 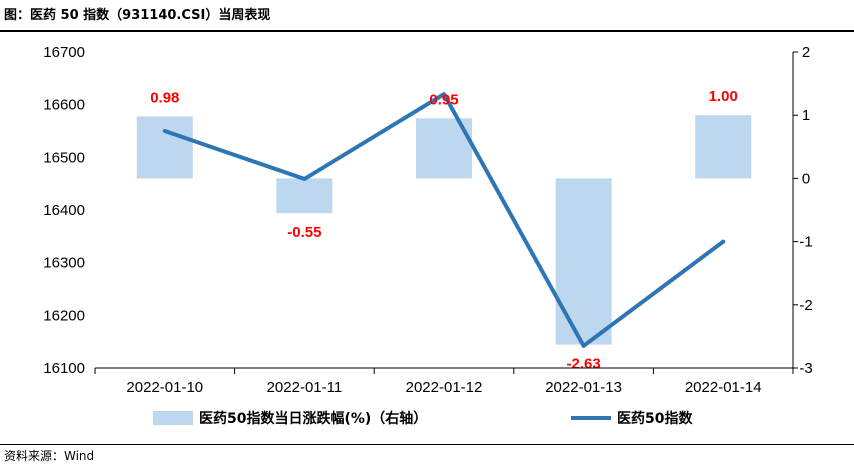 What do you see at coordinates (304, 232) in the screenshot?
I see `data-label-2022-01-11: -0.55` at bounding box center [304, 232].